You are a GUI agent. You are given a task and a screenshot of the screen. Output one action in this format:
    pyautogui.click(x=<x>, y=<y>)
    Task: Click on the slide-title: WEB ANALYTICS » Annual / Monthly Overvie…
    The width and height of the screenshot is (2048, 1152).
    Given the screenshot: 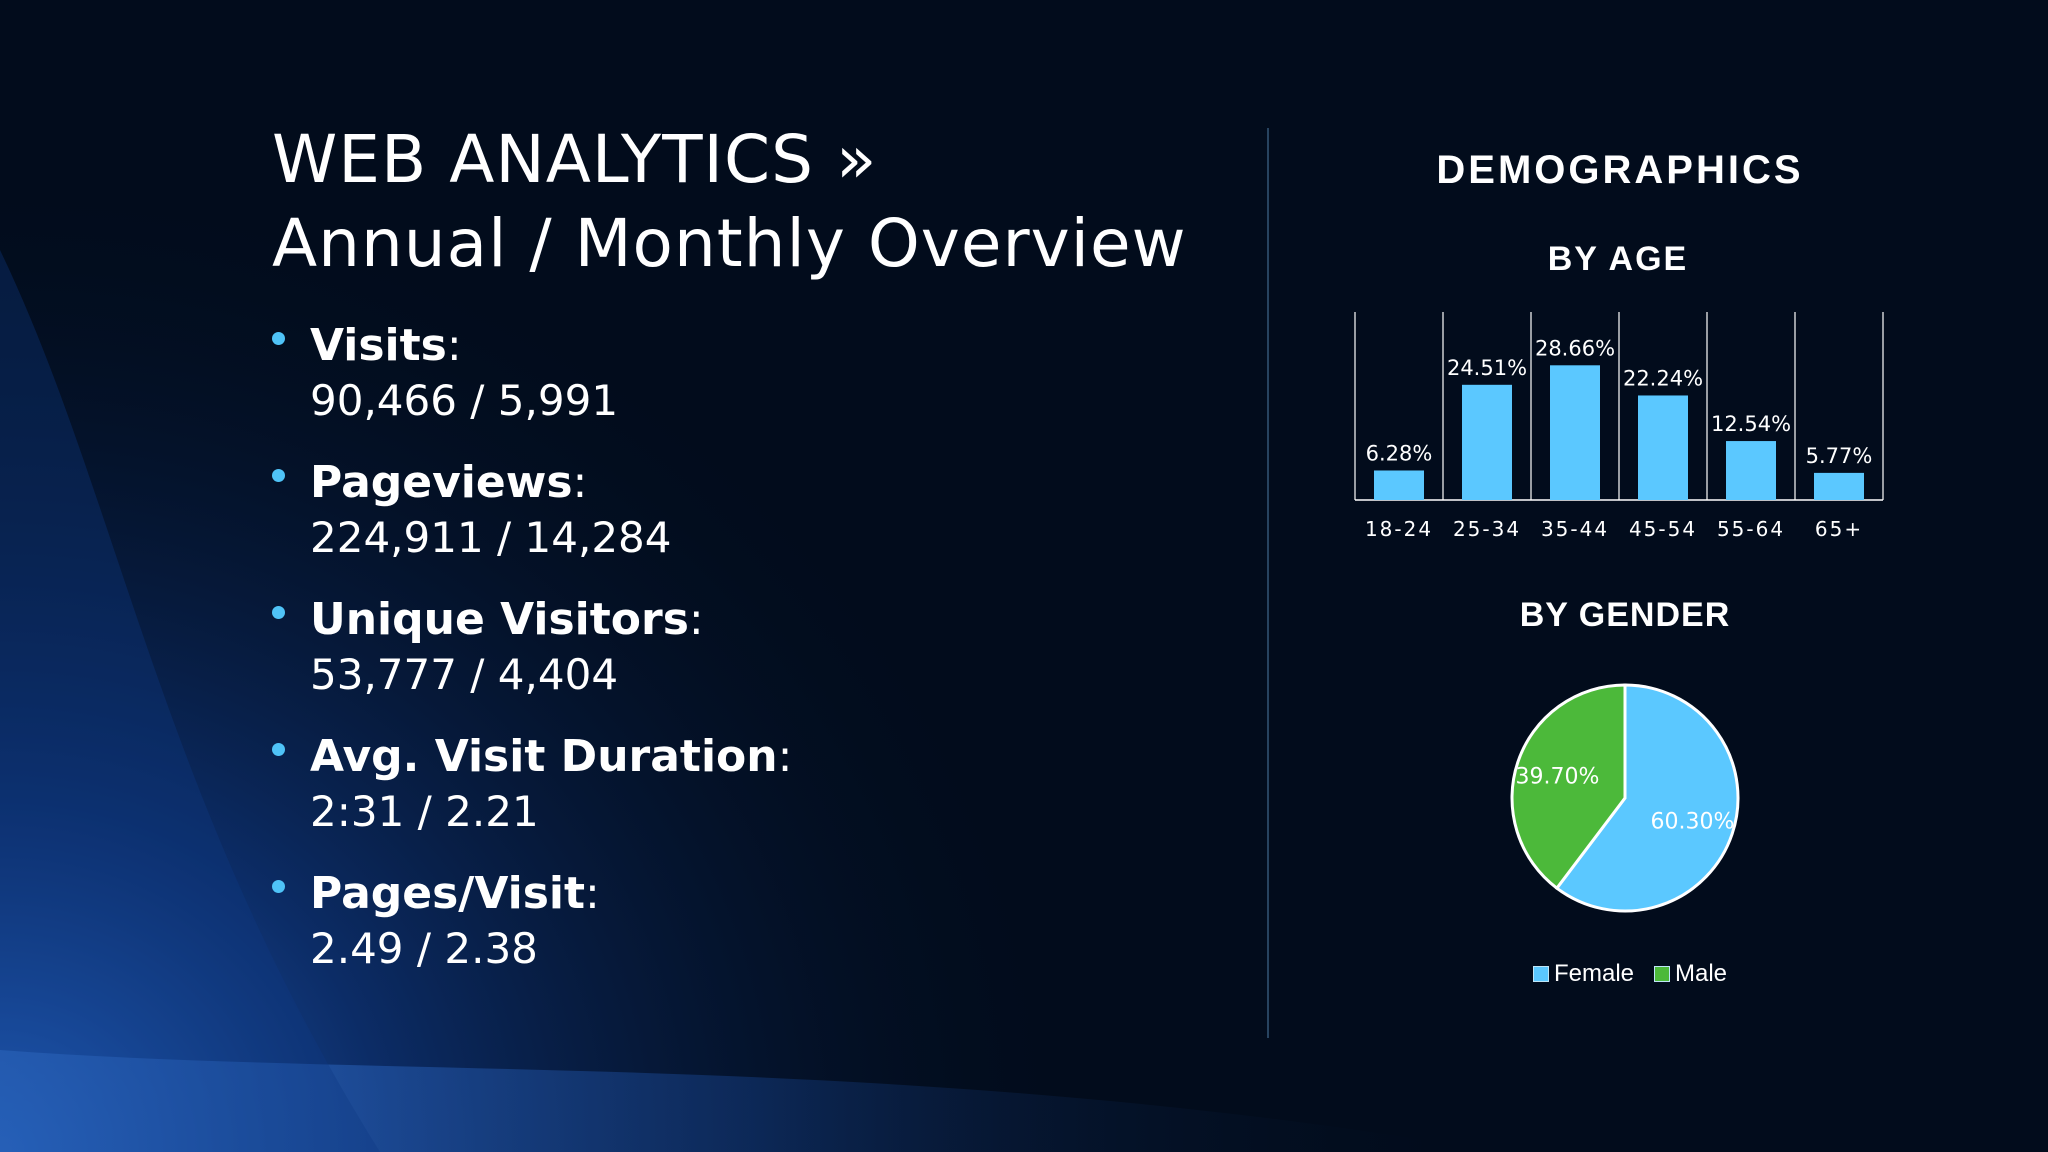 What is the action you would take?
    pyautogui.click(x=752, y=202)
    